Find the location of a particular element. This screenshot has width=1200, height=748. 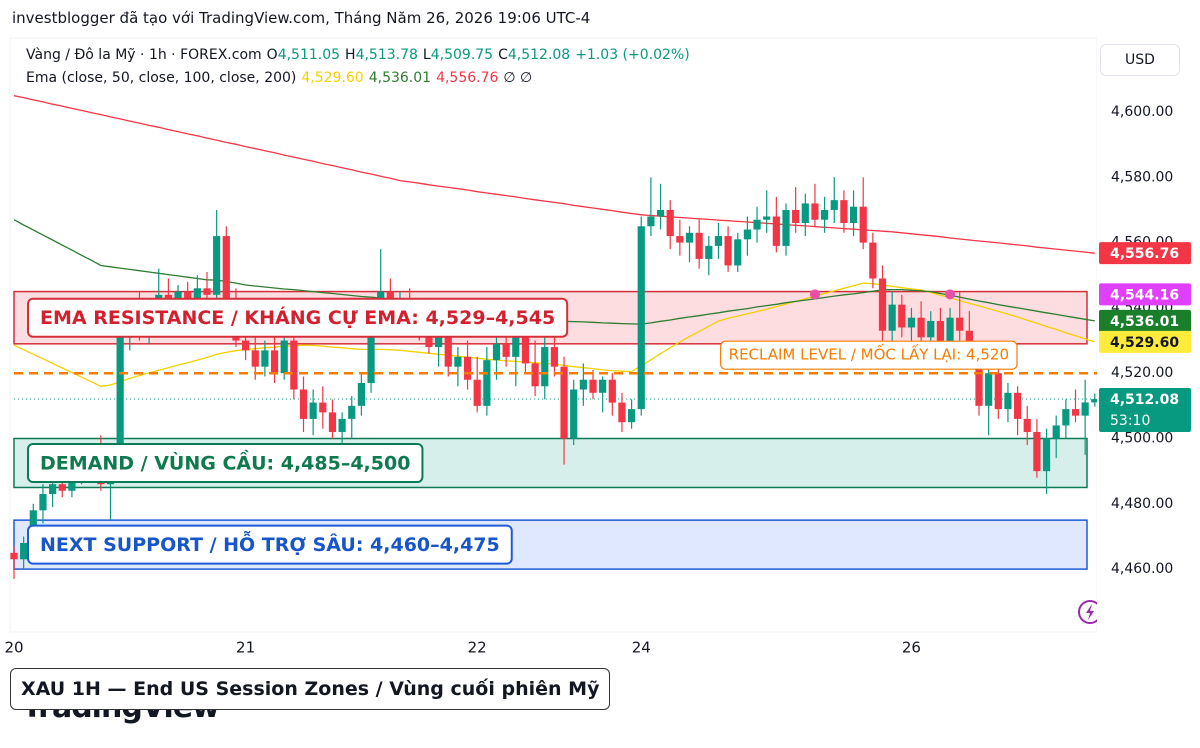

change: +1.03 (+0.02%) is located at coordinates (632, 55).